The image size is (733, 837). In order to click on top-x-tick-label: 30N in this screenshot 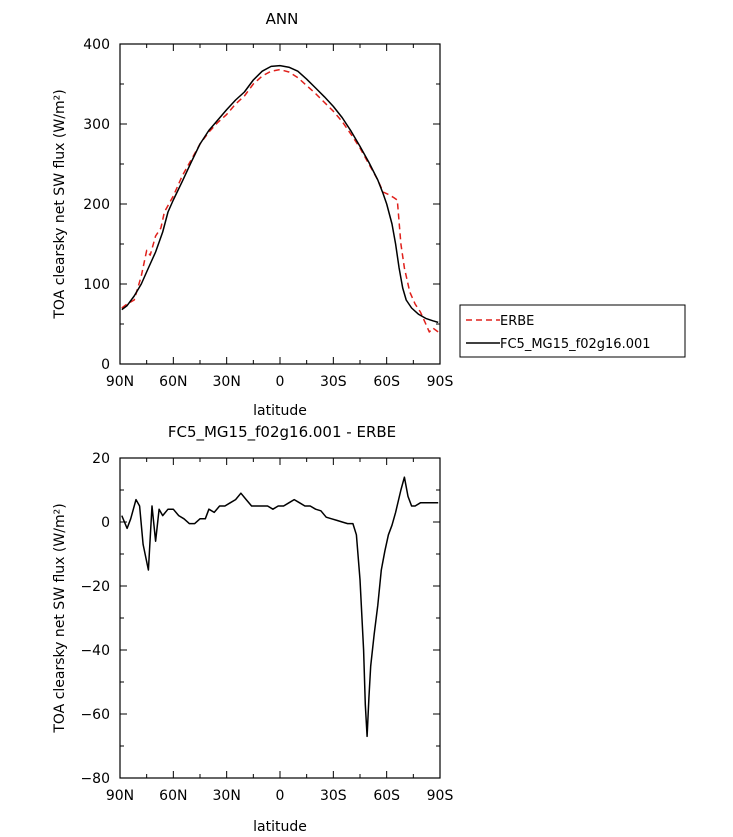, I will do `click(227, 382)`.